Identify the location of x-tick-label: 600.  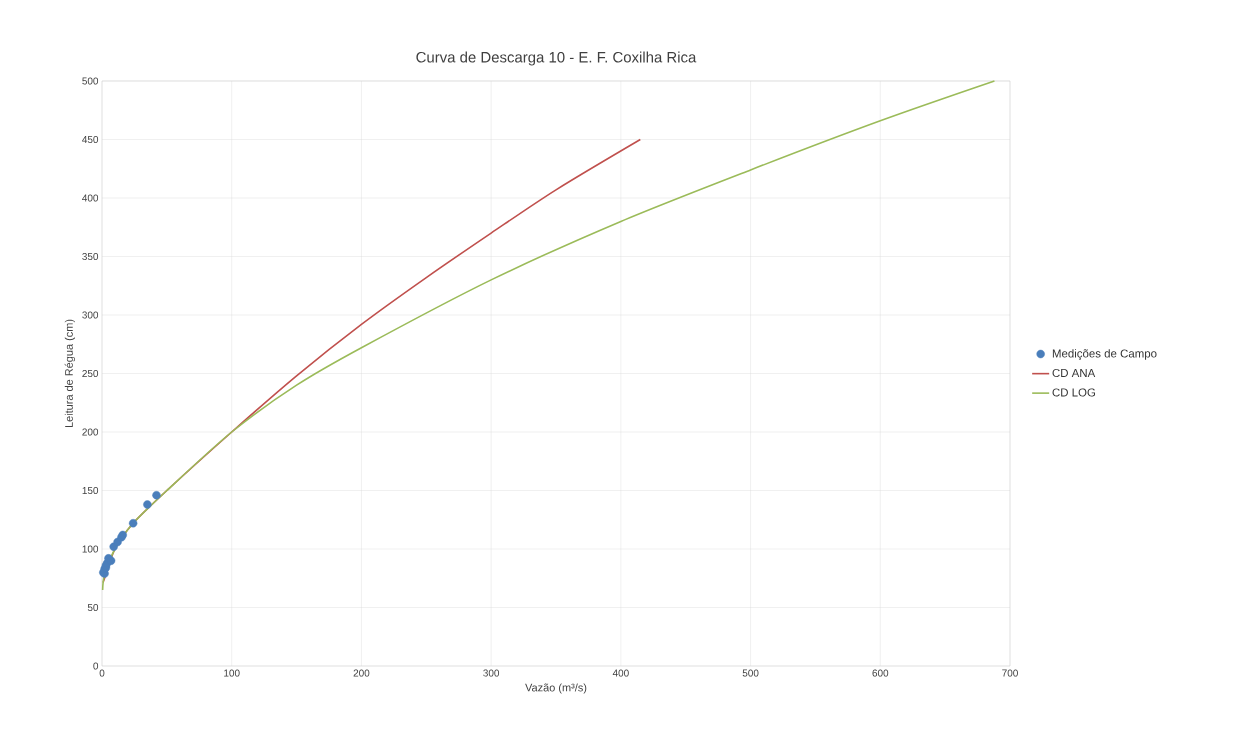
(880, 673).